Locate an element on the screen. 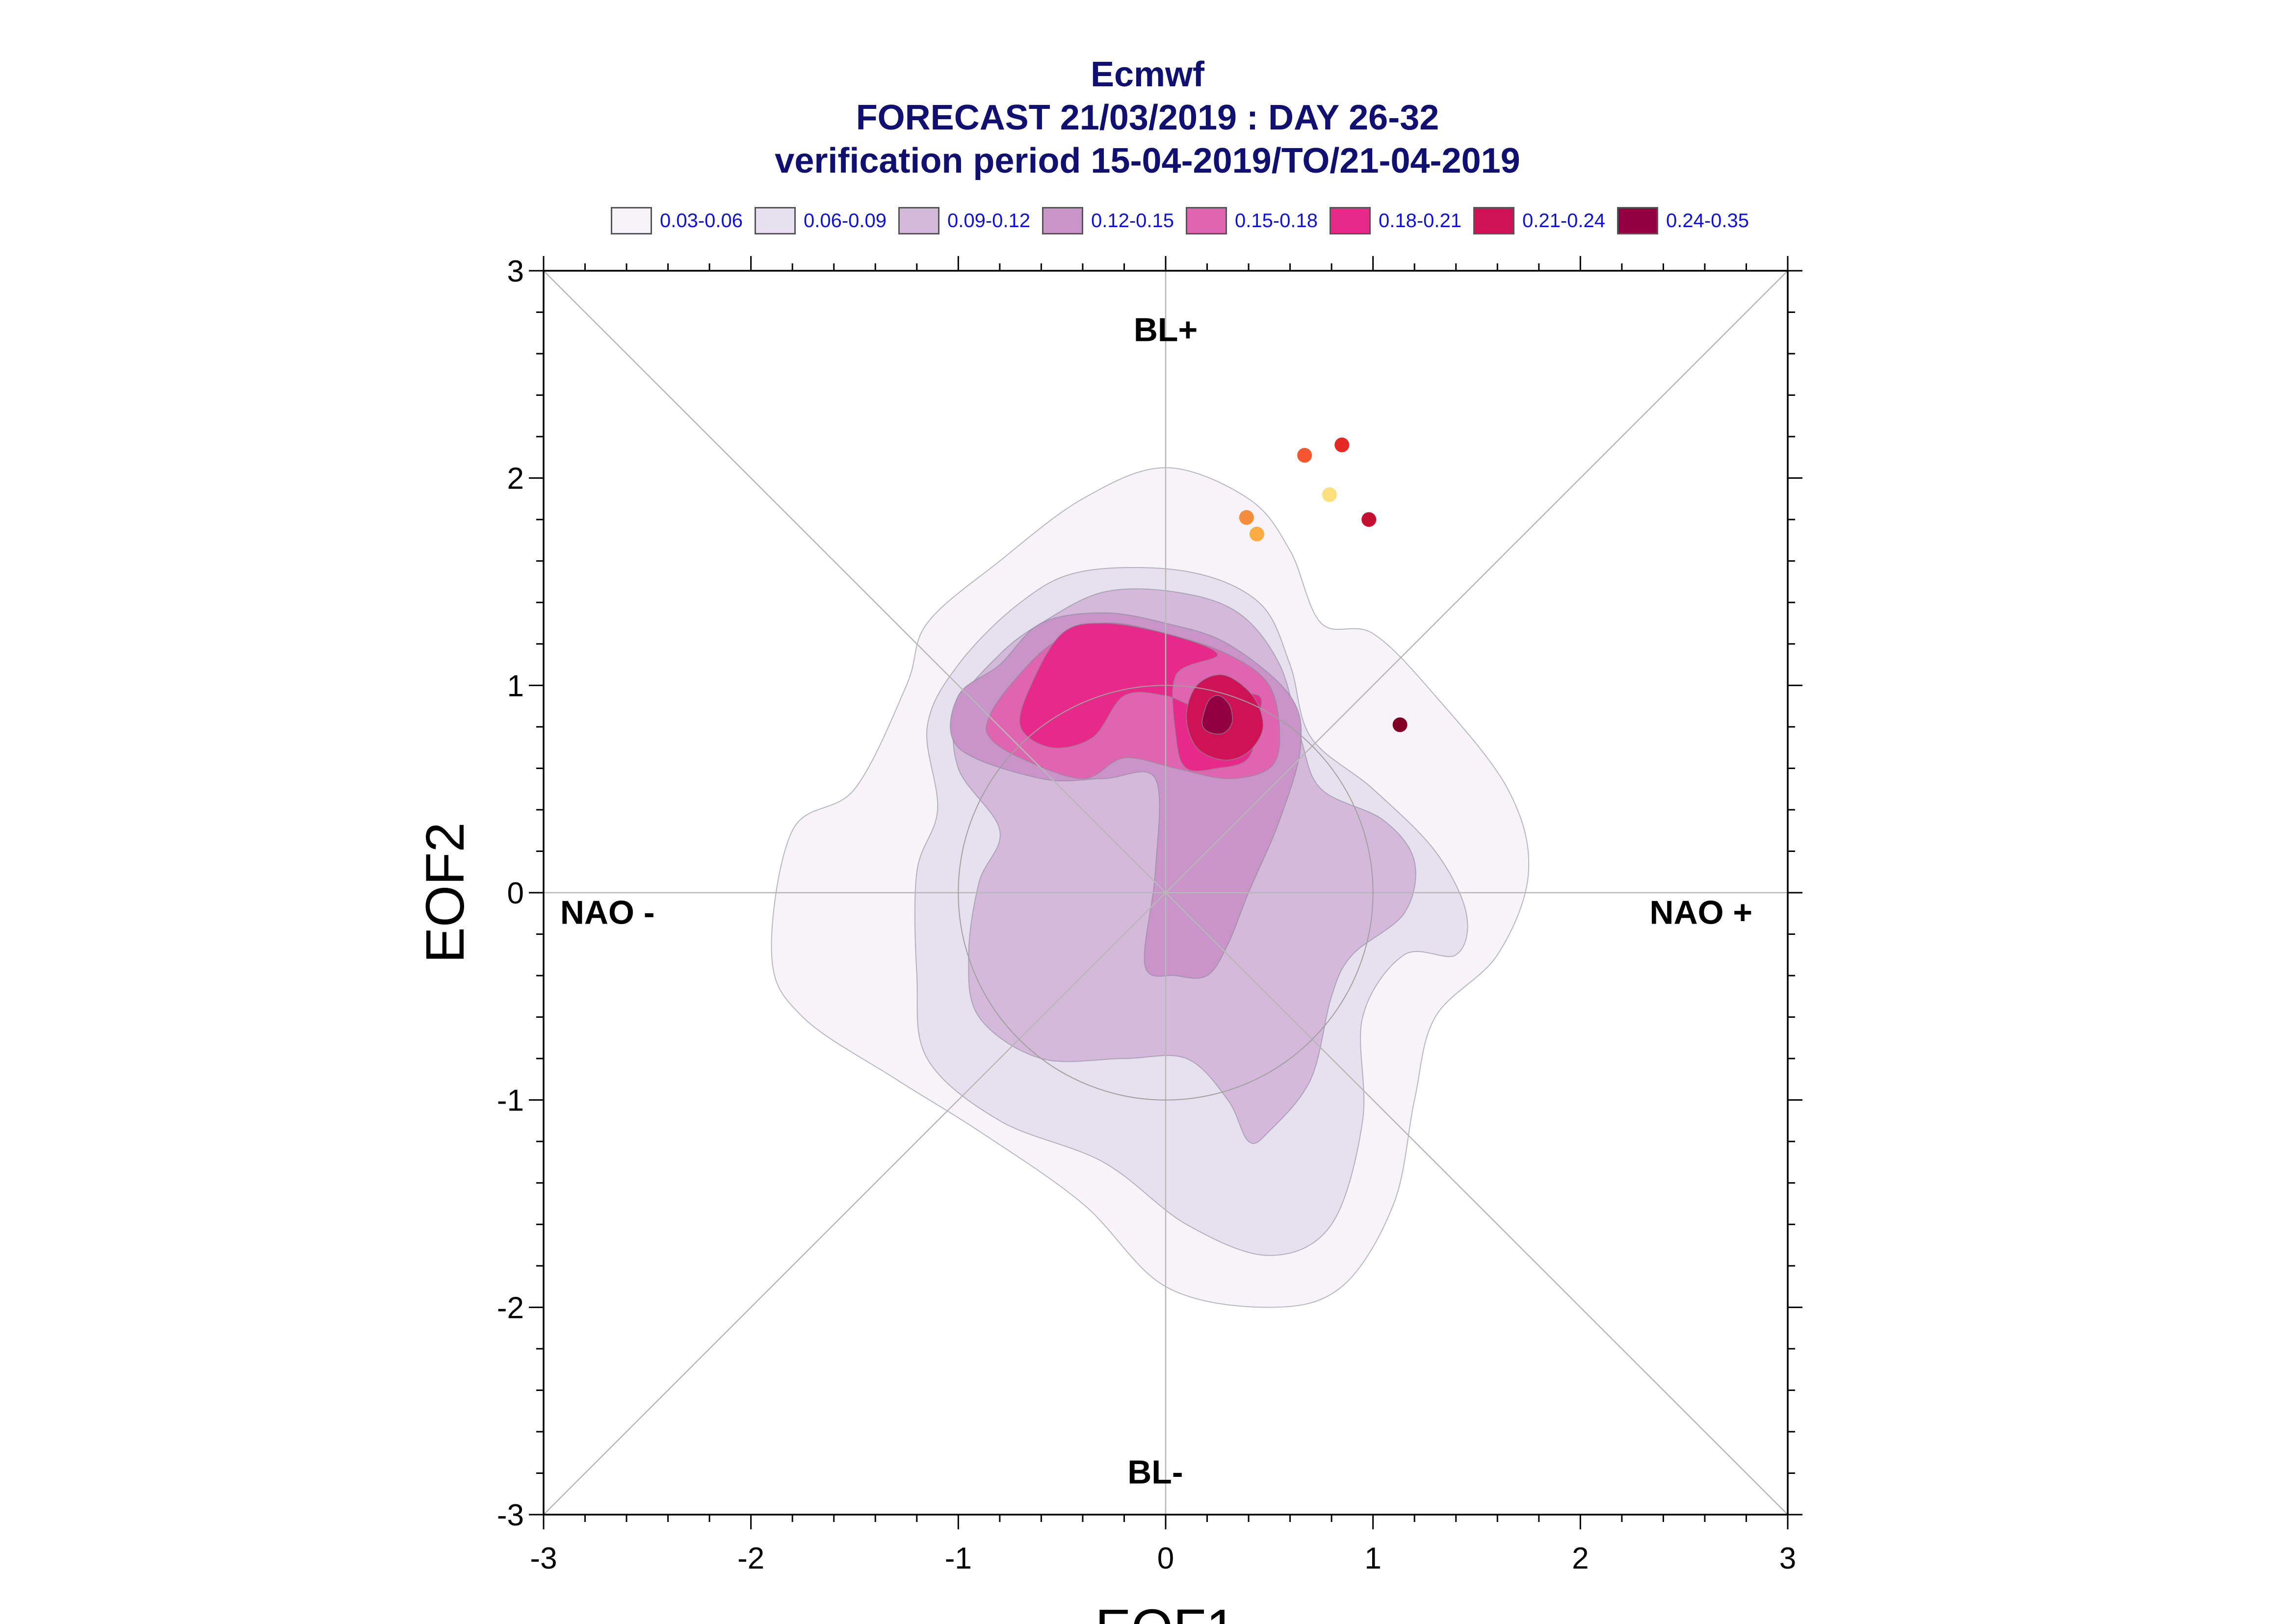 The width and height of the screenshot is (2295, 1624). regime-label-left: NAO - is located at coordinates (608, 912).